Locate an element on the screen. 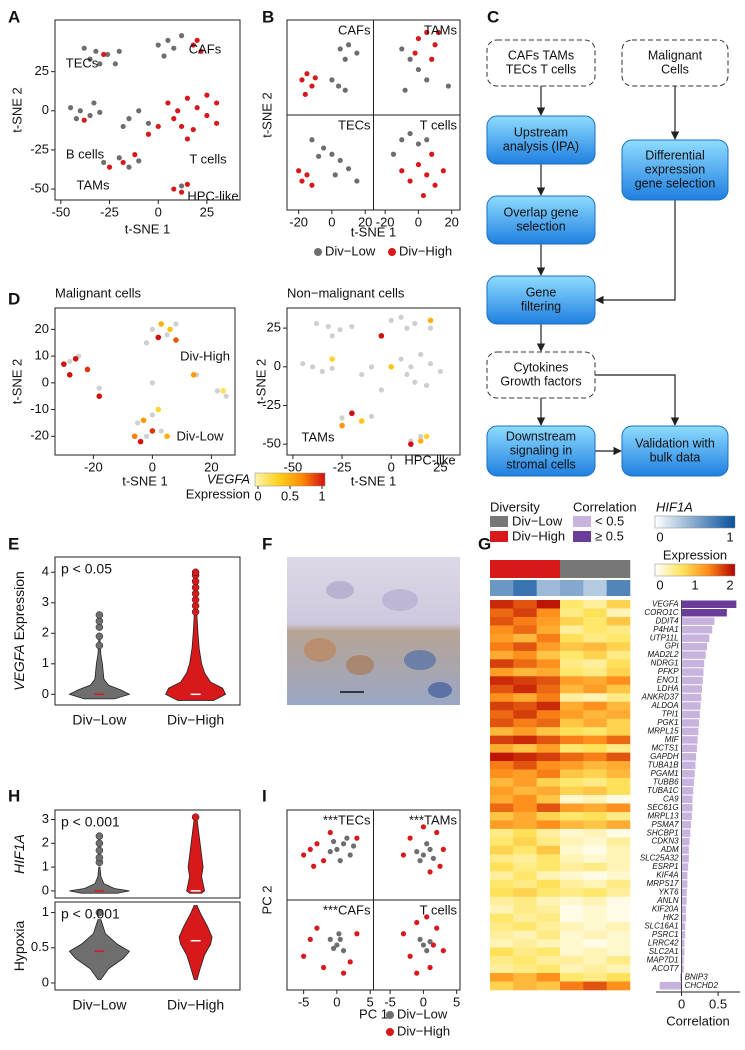 This screenshot has width=745, height=1050. node-label: filtering is located at coordinates (541, 306).